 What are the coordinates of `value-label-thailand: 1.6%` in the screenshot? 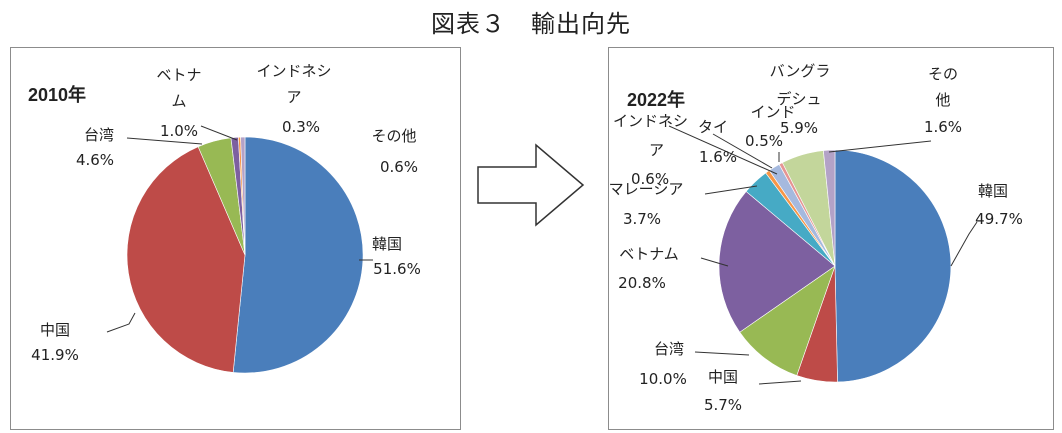 It's located at (718, 157).